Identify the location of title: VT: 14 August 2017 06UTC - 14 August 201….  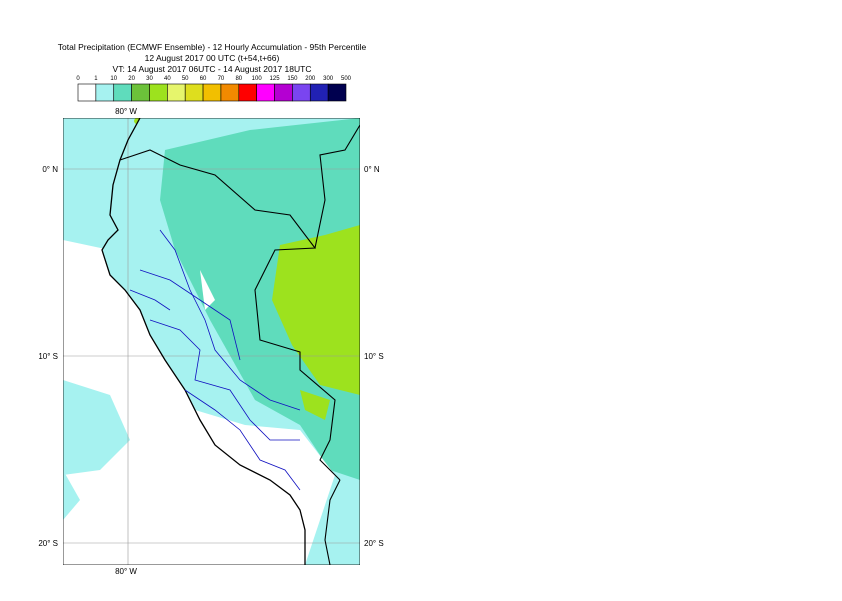
(212, 69).